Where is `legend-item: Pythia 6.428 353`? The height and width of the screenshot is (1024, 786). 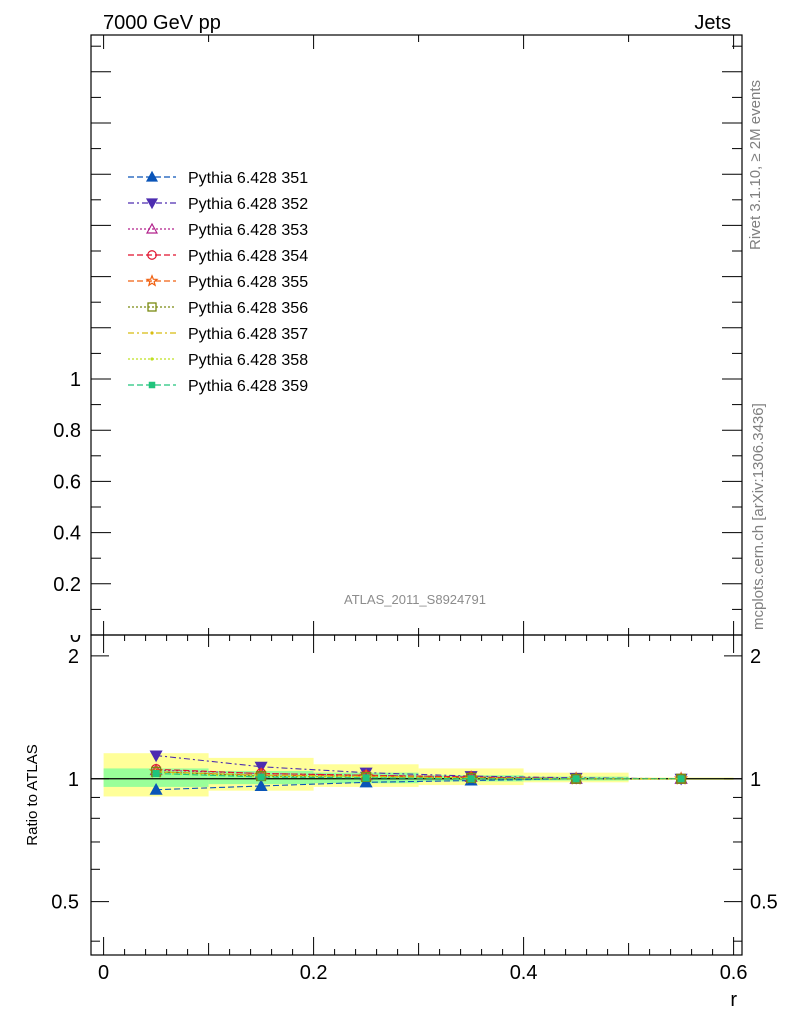 legend-item: Pythia 6.428 353 is located at coordinates (218, 230).